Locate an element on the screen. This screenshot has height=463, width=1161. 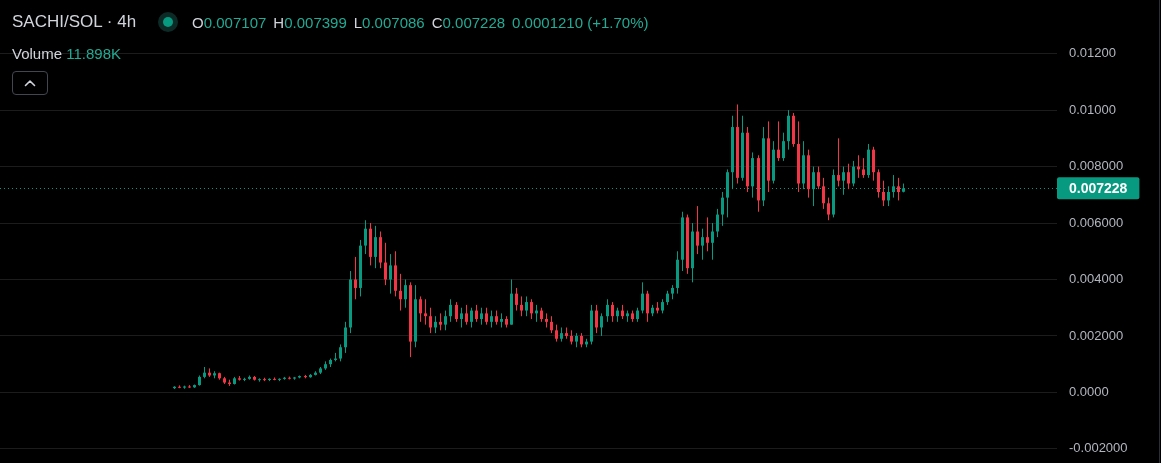
y-tick-label: -0.002000 is located at coordinates (1098, 448).